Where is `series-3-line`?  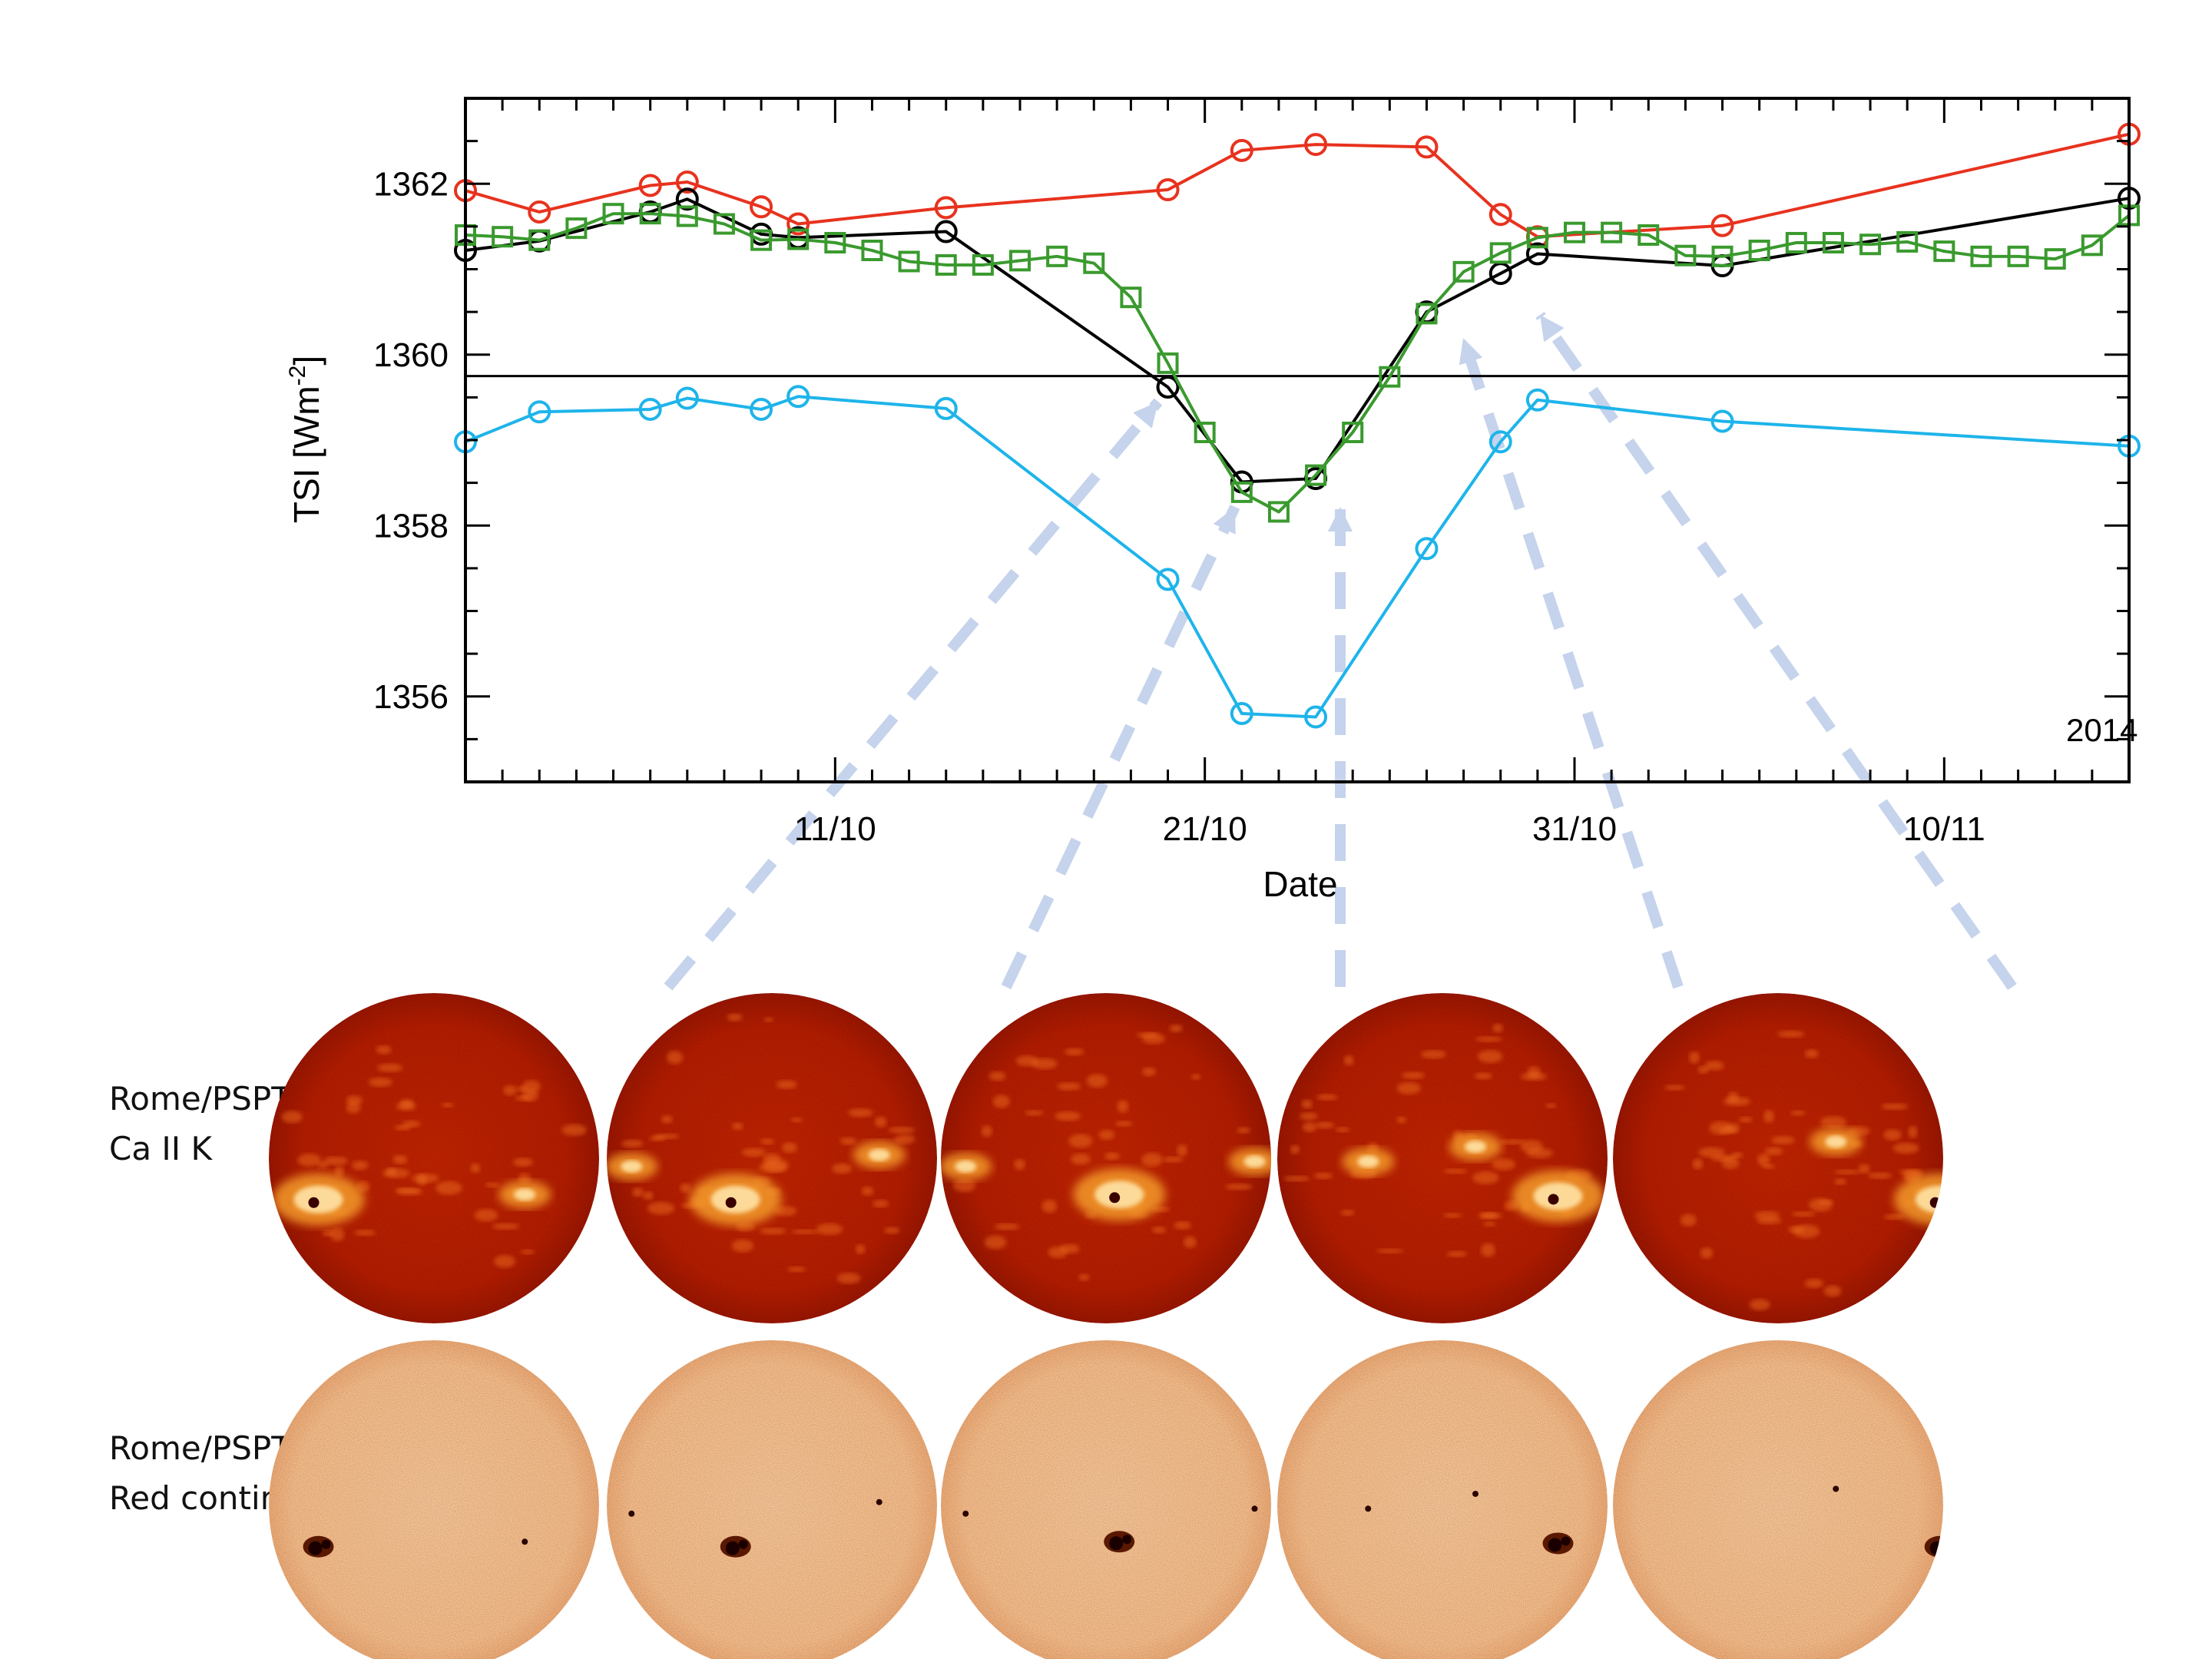
series-3-line is located at coordinates (1298, 363).